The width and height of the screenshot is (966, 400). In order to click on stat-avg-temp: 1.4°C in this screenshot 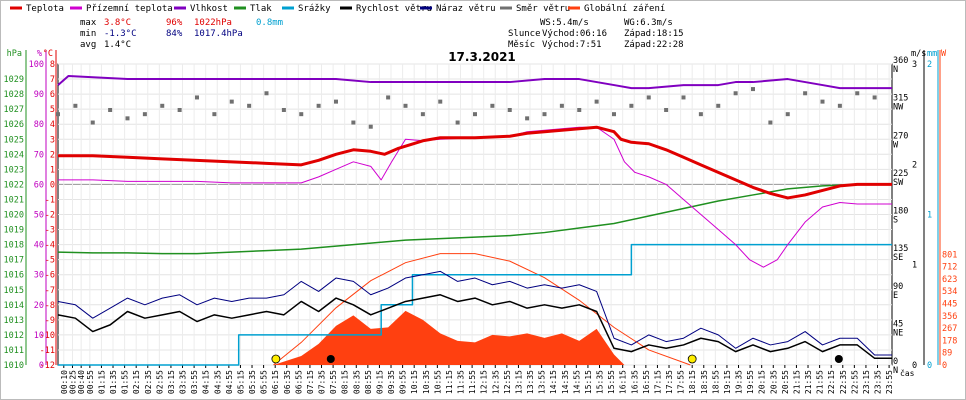, I will do `click(117, 45)`.